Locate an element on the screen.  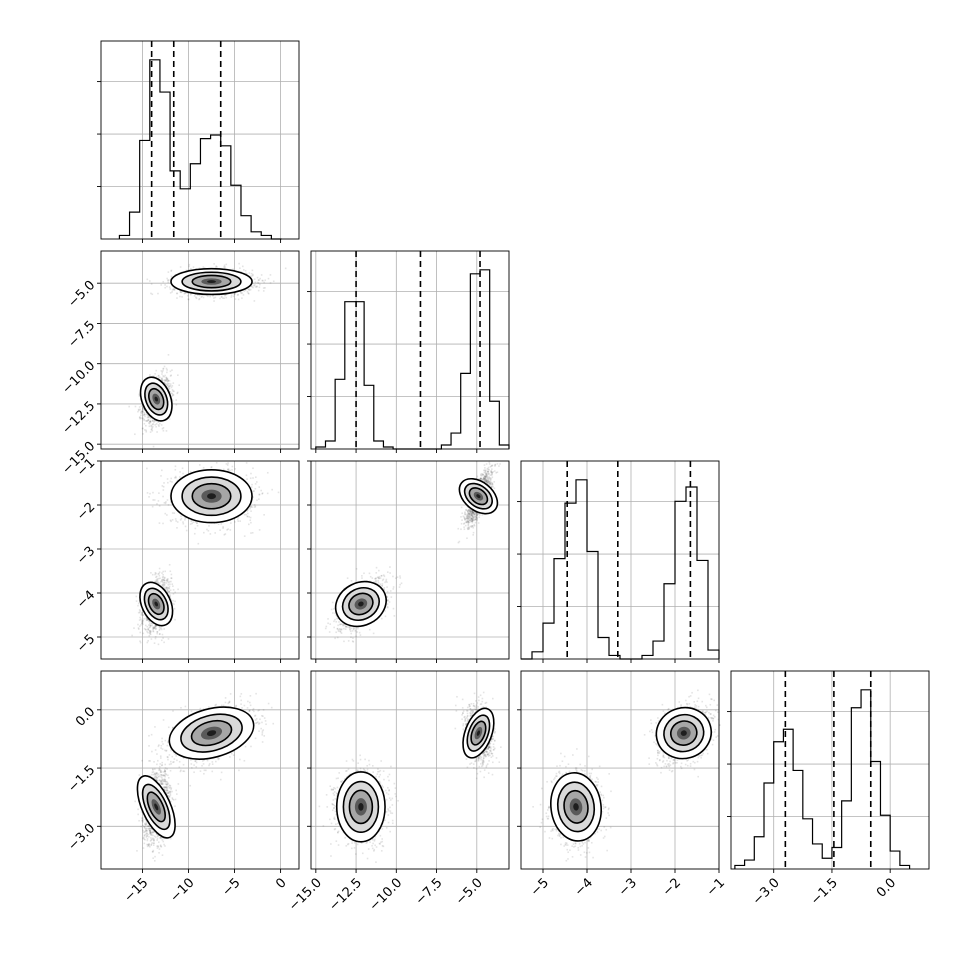
density-level is located at coordinates (211, 282).